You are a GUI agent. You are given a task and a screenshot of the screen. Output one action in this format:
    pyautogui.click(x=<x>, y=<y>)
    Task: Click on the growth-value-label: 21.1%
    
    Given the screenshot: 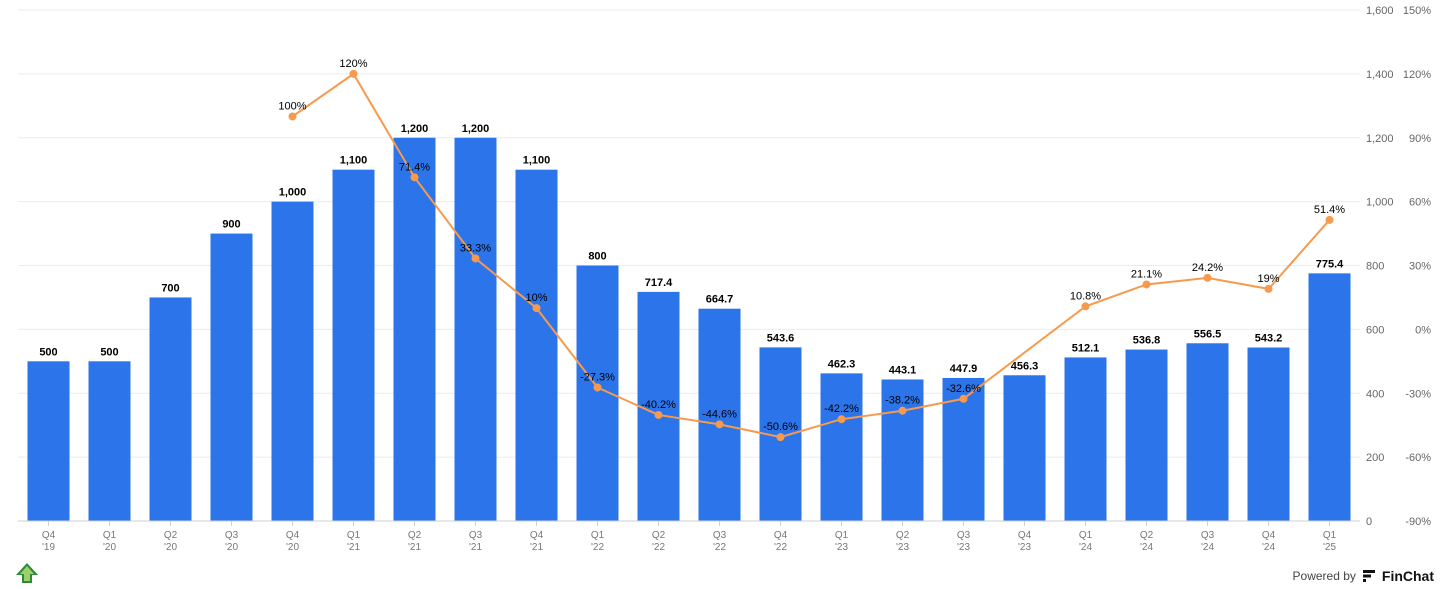 What is the action you would take?
    pyautogui.click(x=1146, y=274)
    